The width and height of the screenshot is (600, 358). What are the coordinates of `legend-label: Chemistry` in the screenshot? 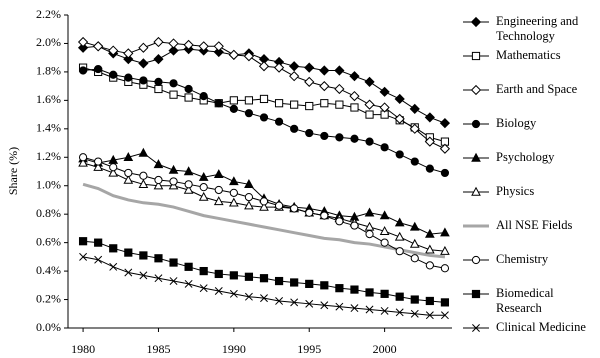 It's located at (522, 259).